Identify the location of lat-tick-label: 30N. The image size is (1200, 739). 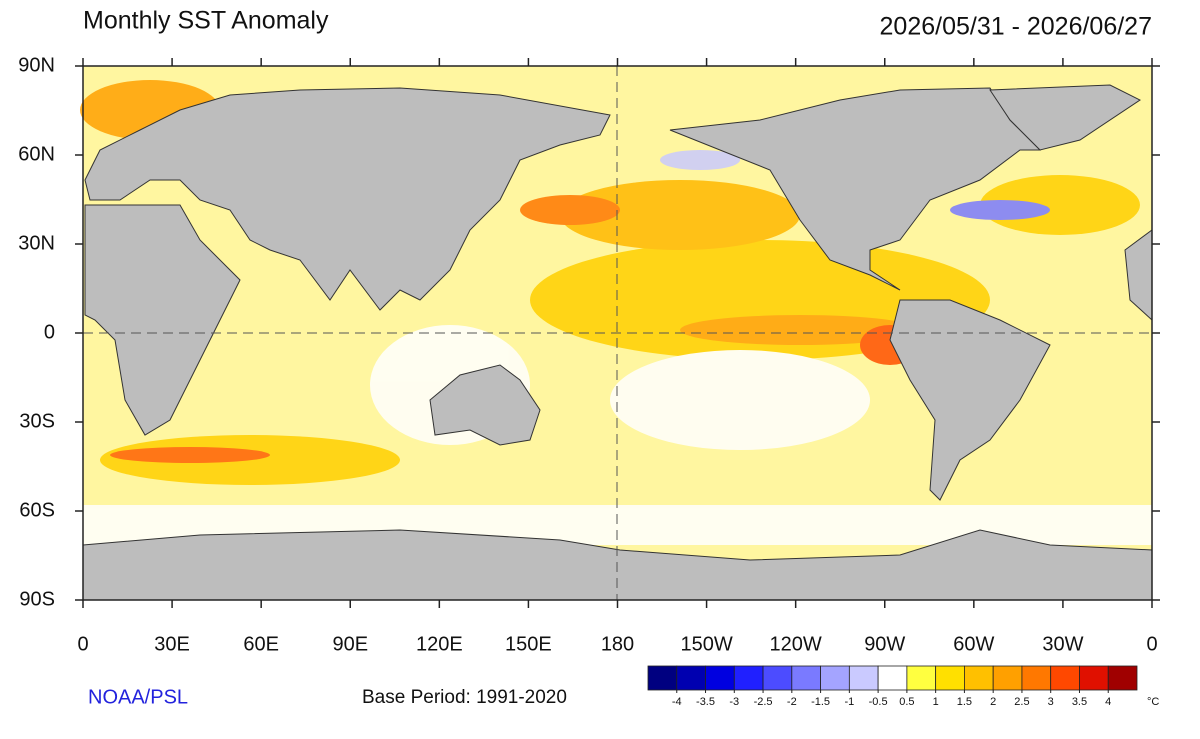
(36, 243).